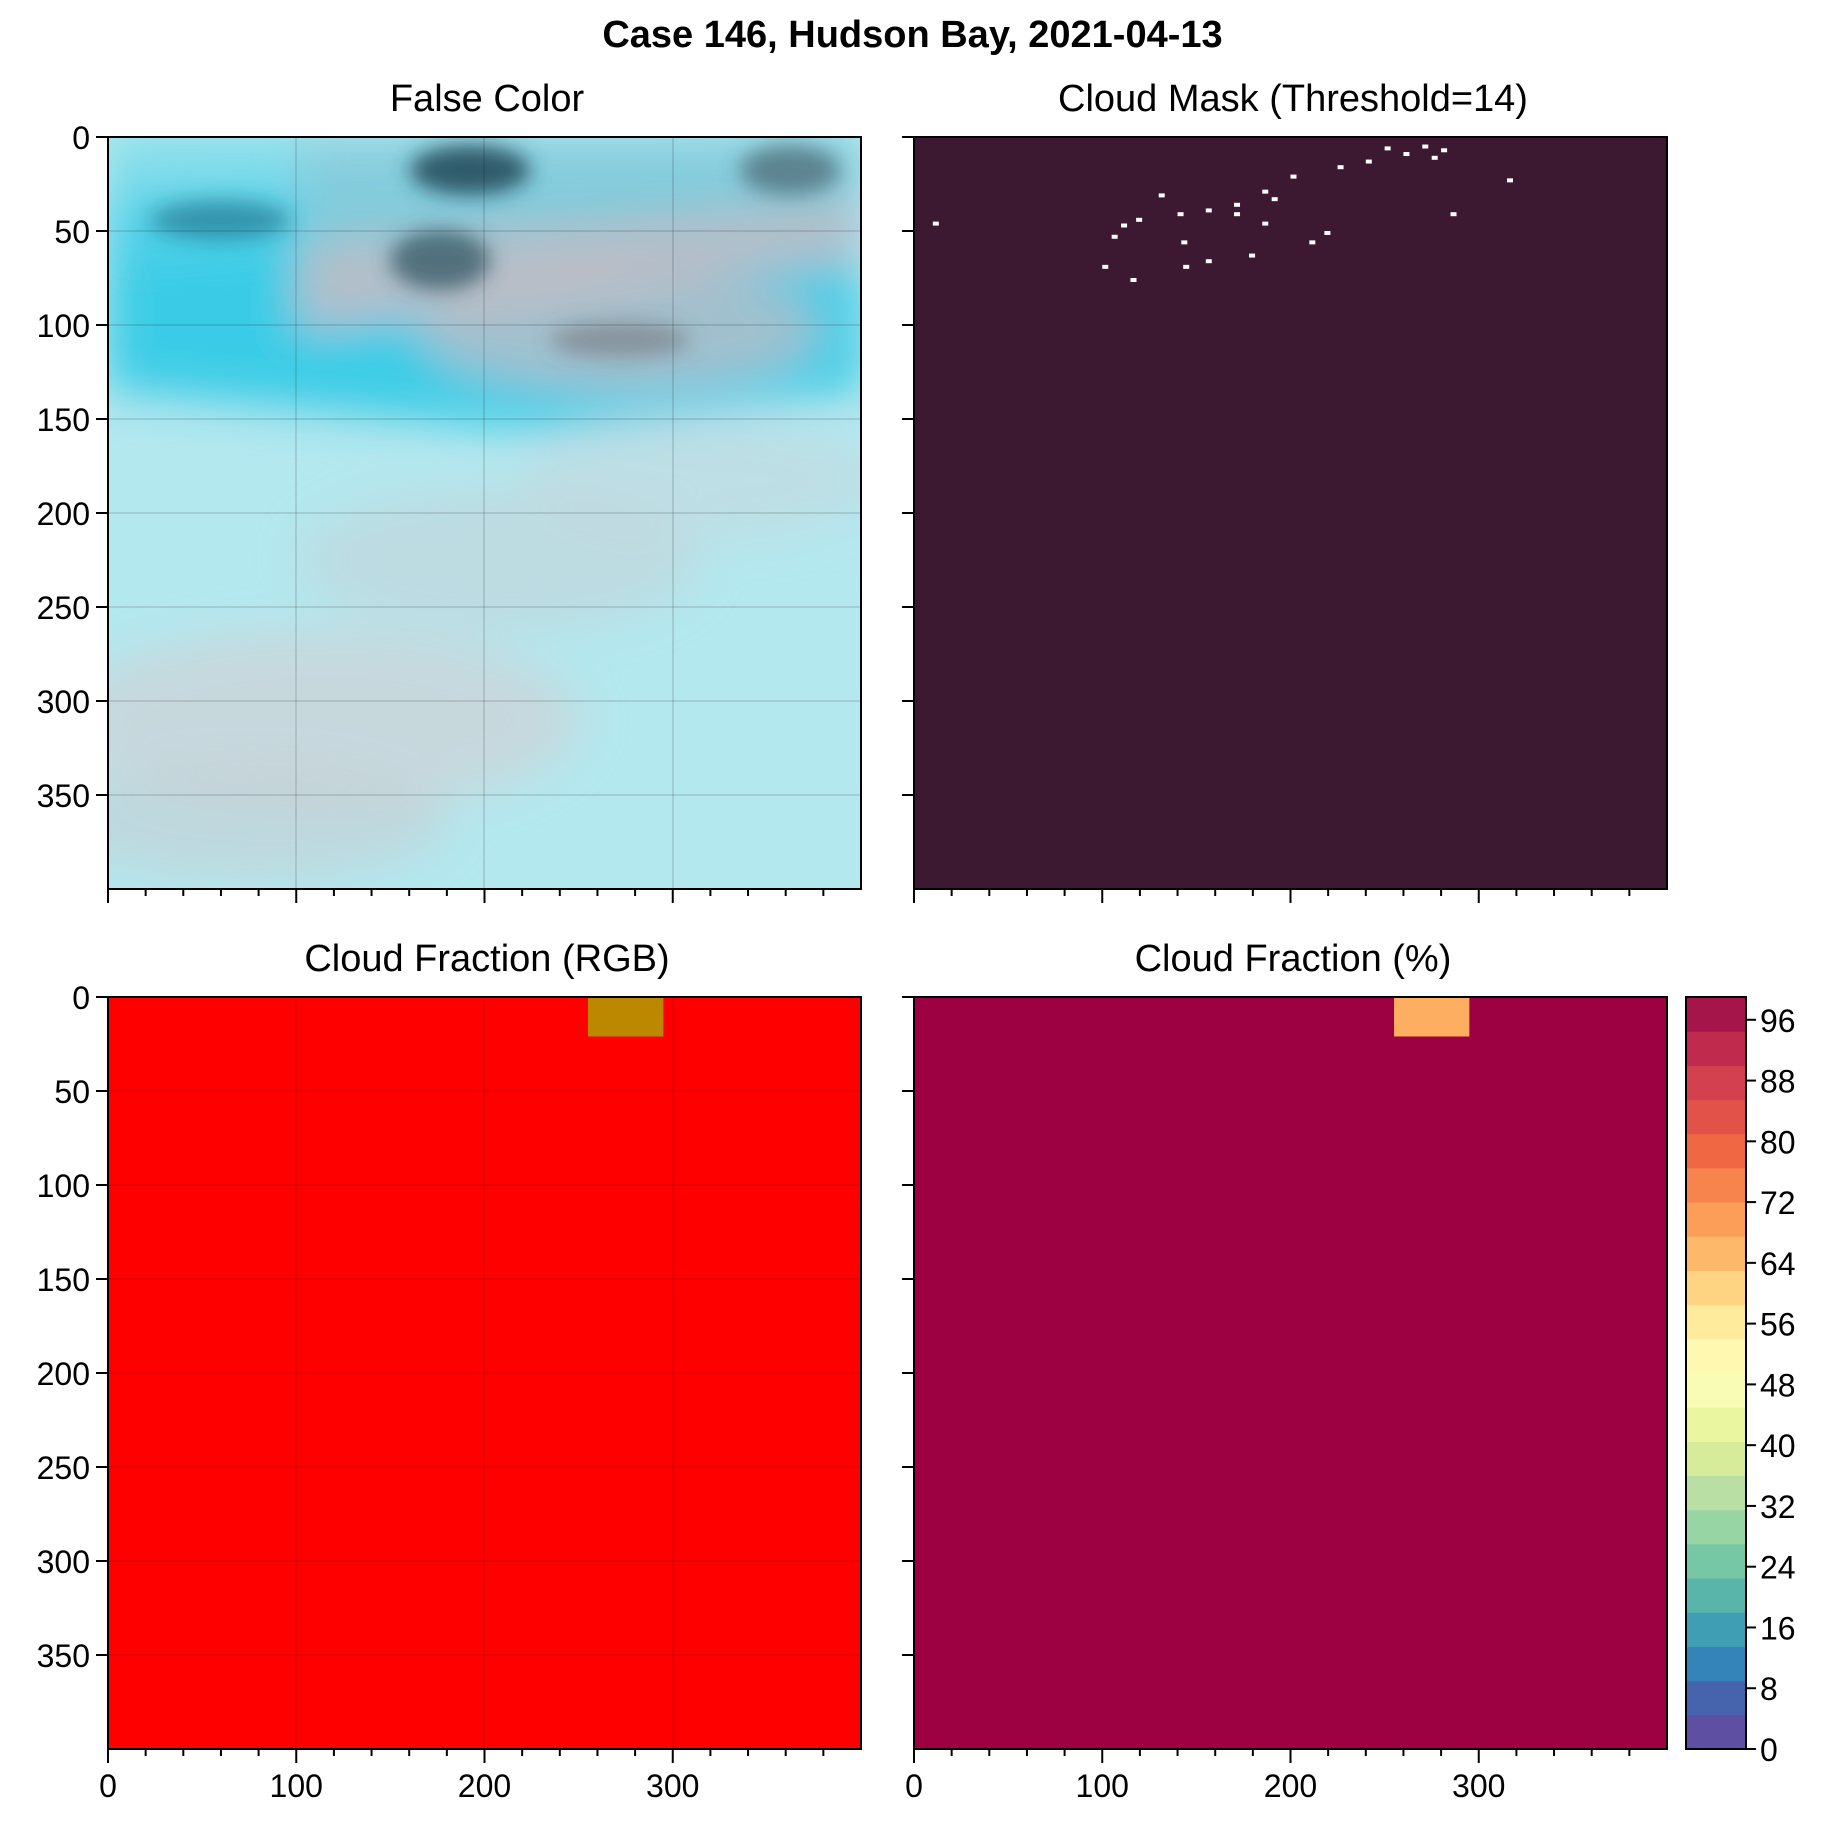 Image resolution: width=1825 pixels, height=1823 pixels. What do you see at coordinates (1769, 1689) in the screenshot?
I see `colorbar-tick-label: 8` at bounding box center [1769, 1689].